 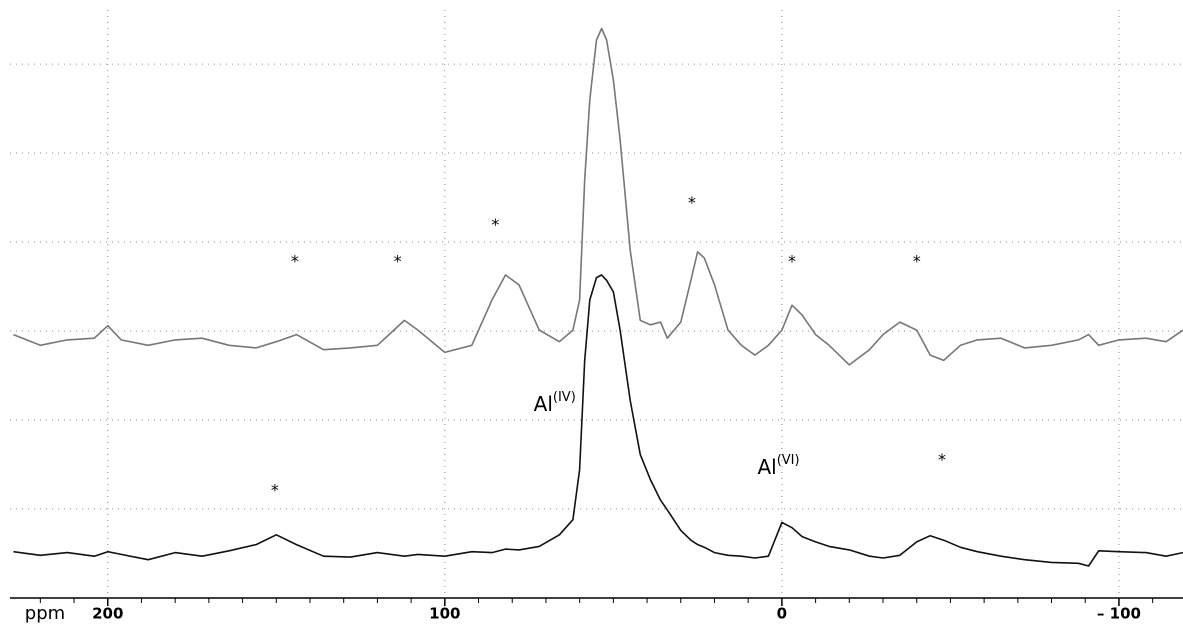 What do you see at coordinates (45, 613) in the screenshot?
I see `x-axis-label: ppm` at bounding box center [45, 613].